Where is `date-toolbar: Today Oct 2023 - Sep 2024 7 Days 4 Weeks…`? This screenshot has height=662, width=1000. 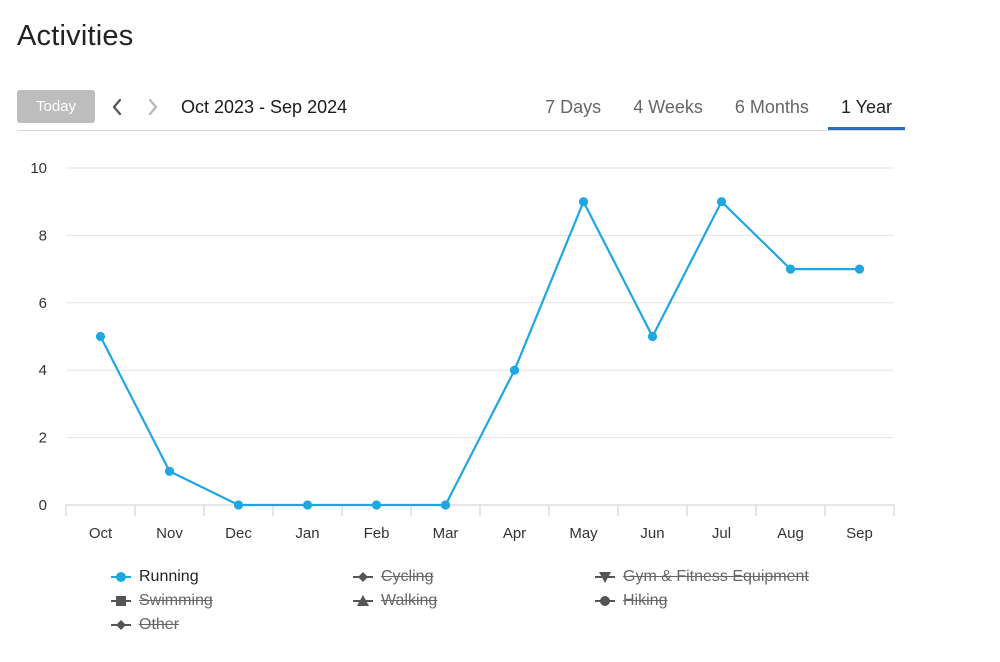 date-toolbar: Today Oct 2023 - Sep 2024 7 Days 4 Weeks… is located at coordinates (461, 110).